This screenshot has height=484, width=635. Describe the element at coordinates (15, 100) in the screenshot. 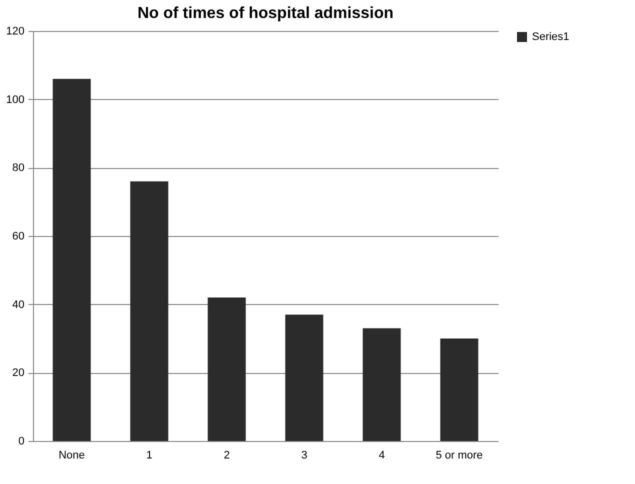

I see `y-tick-label: 100` at that location.